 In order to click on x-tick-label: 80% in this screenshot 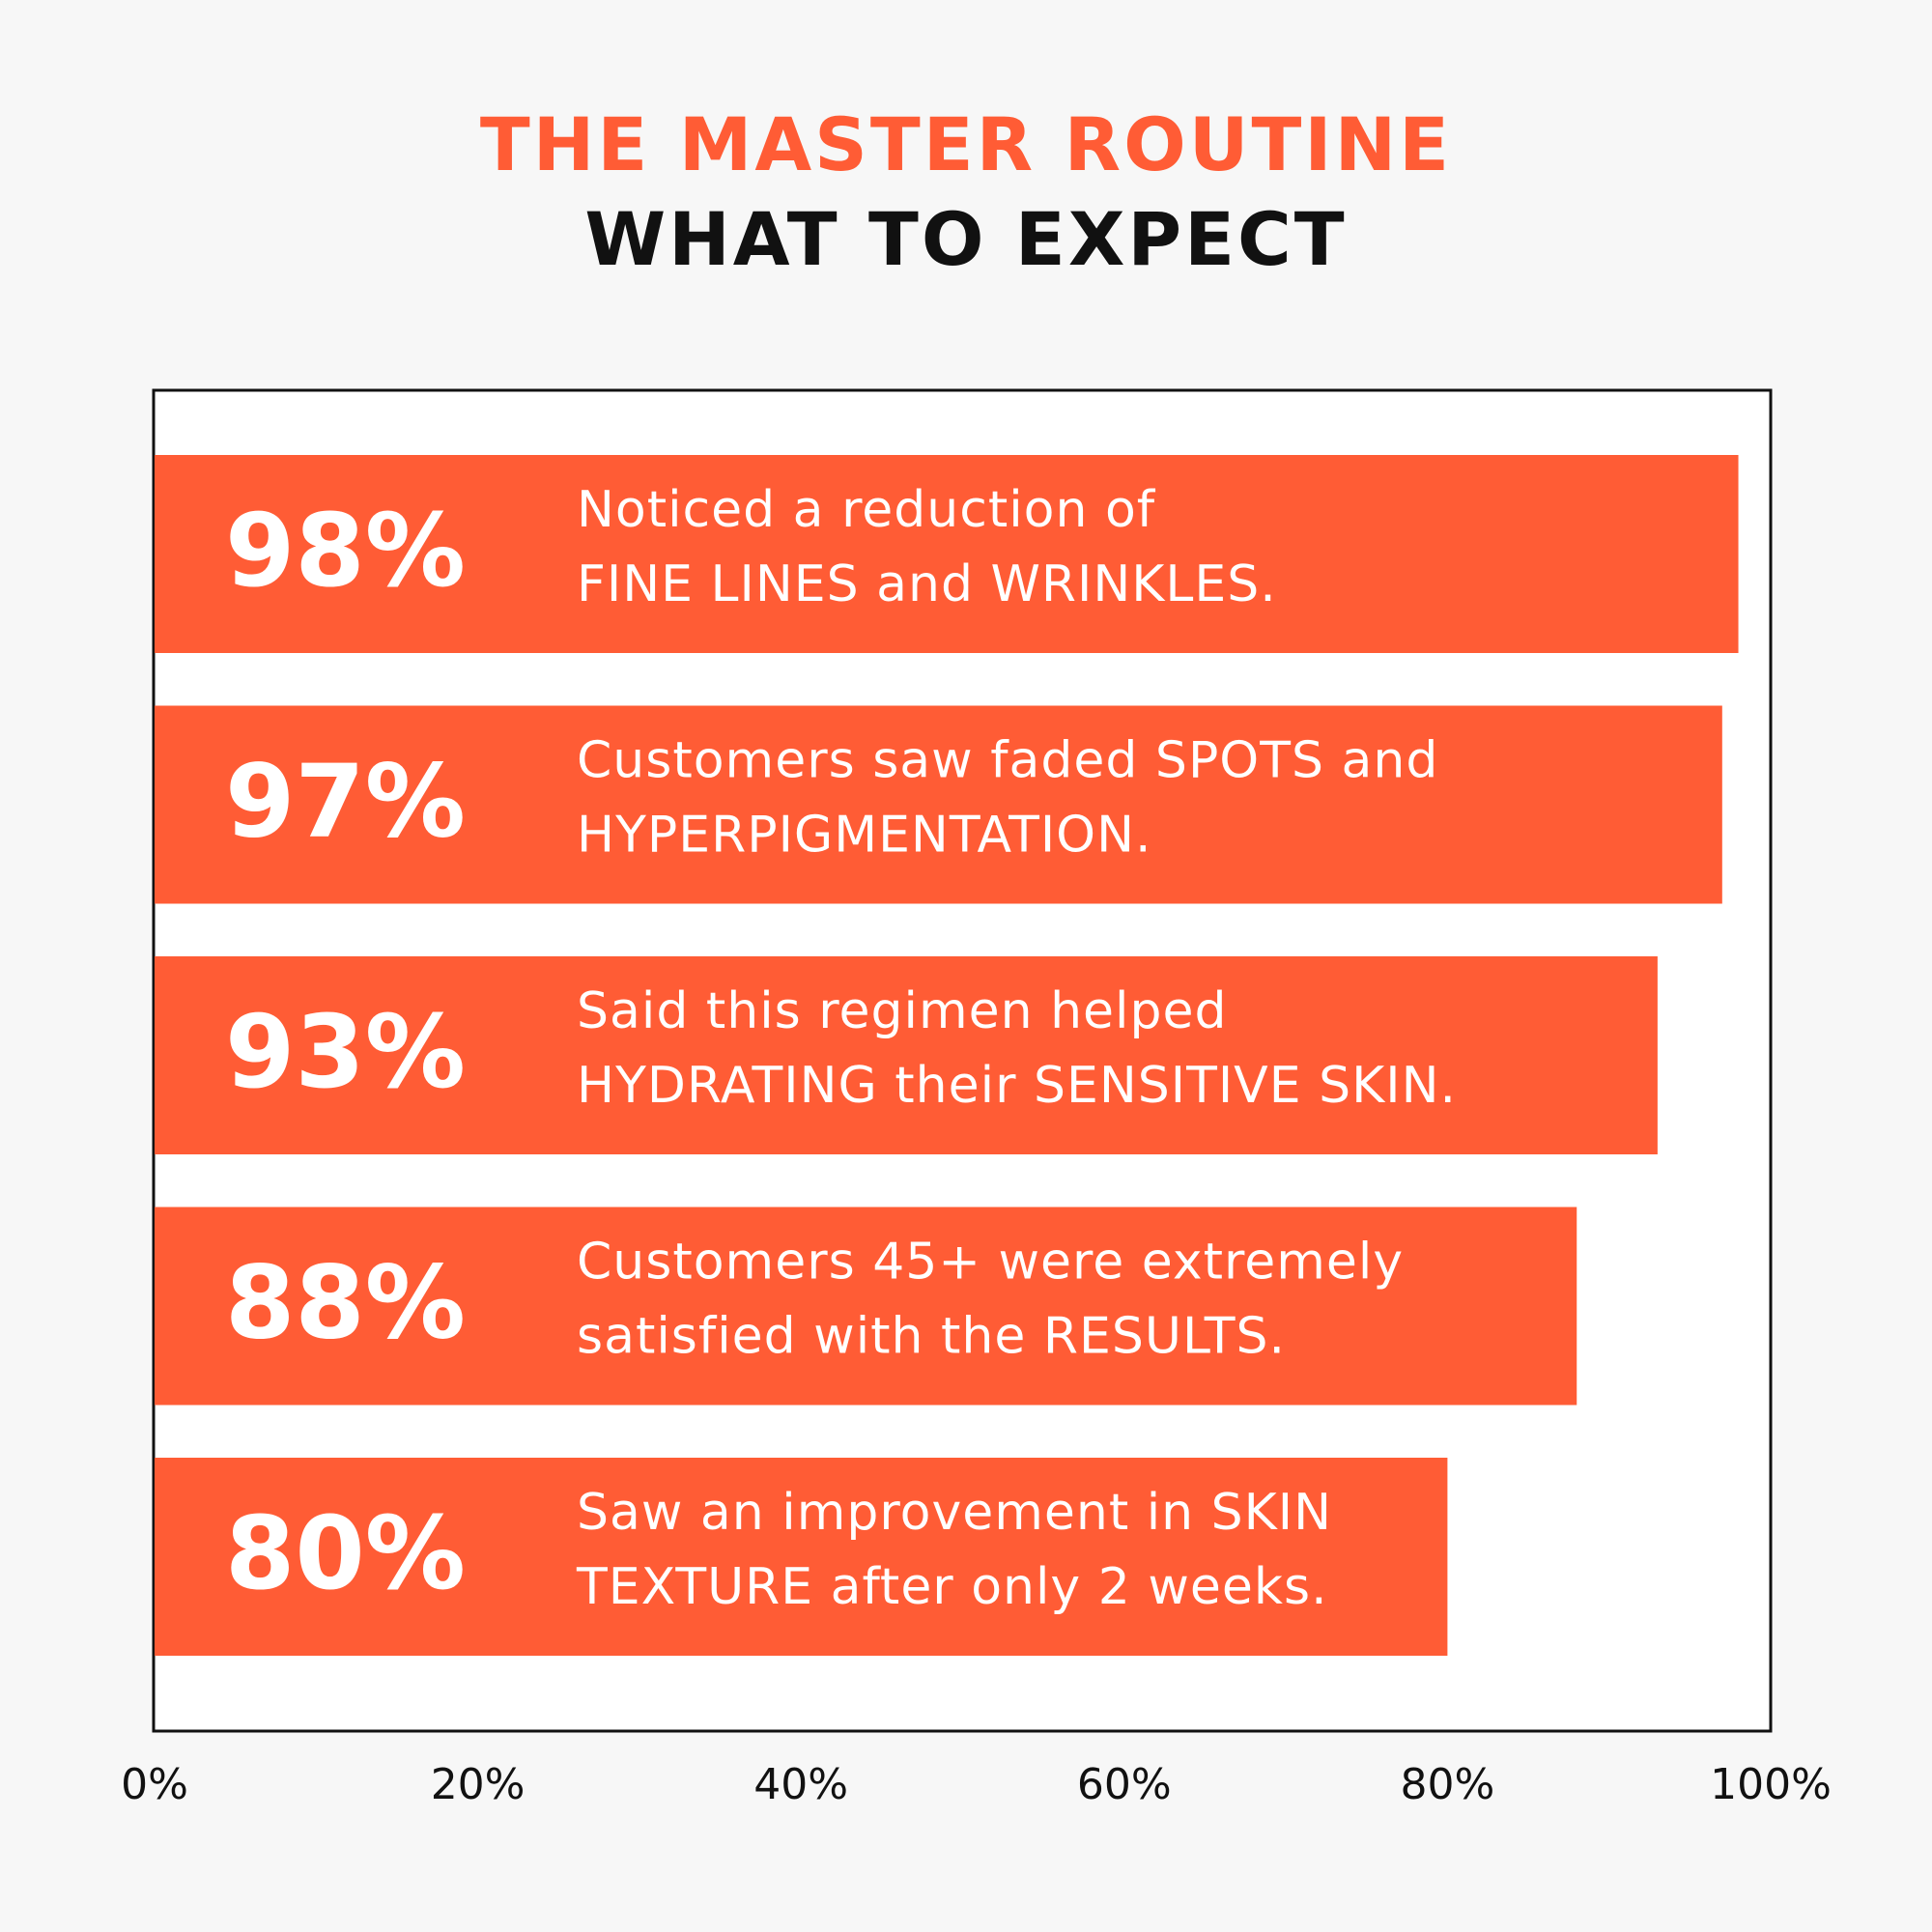, I will do `click(1448, 1784)`.